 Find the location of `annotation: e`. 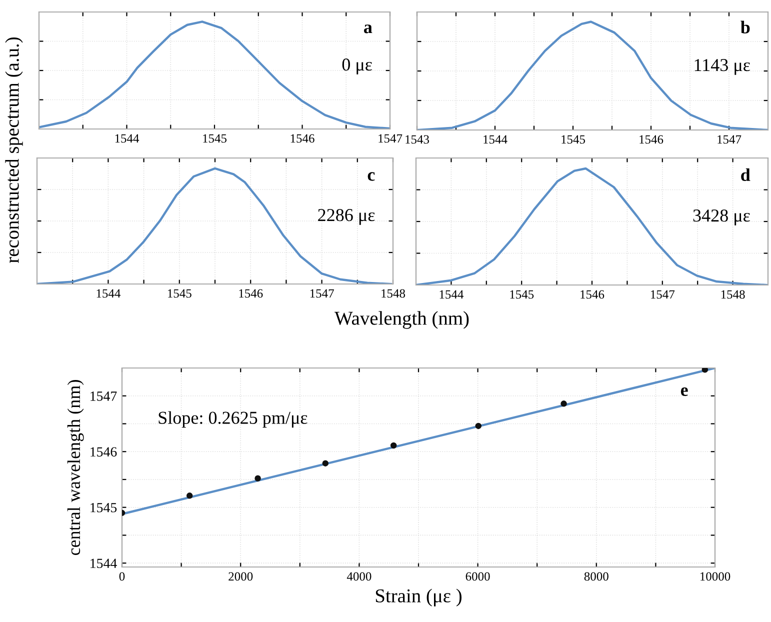

annotation: e is located at coordinates (684, 391).